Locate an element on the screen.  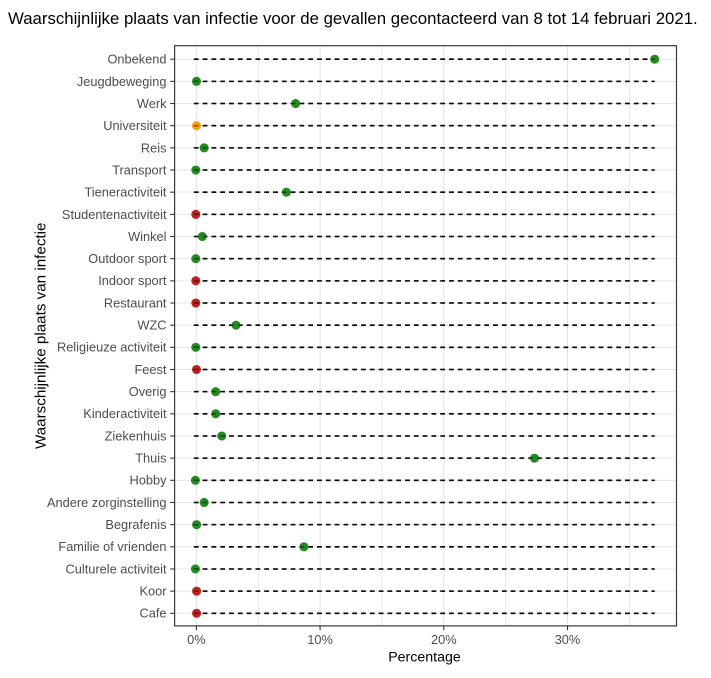
svg-text: Onbekend is located at coordinates (136, 59).